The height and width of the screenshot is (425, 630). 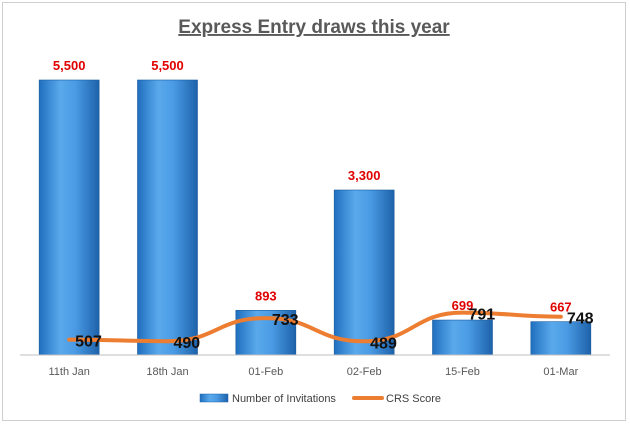 I want to click on x-tick-label-0: 11th Jan, so click(x=68, y=372).